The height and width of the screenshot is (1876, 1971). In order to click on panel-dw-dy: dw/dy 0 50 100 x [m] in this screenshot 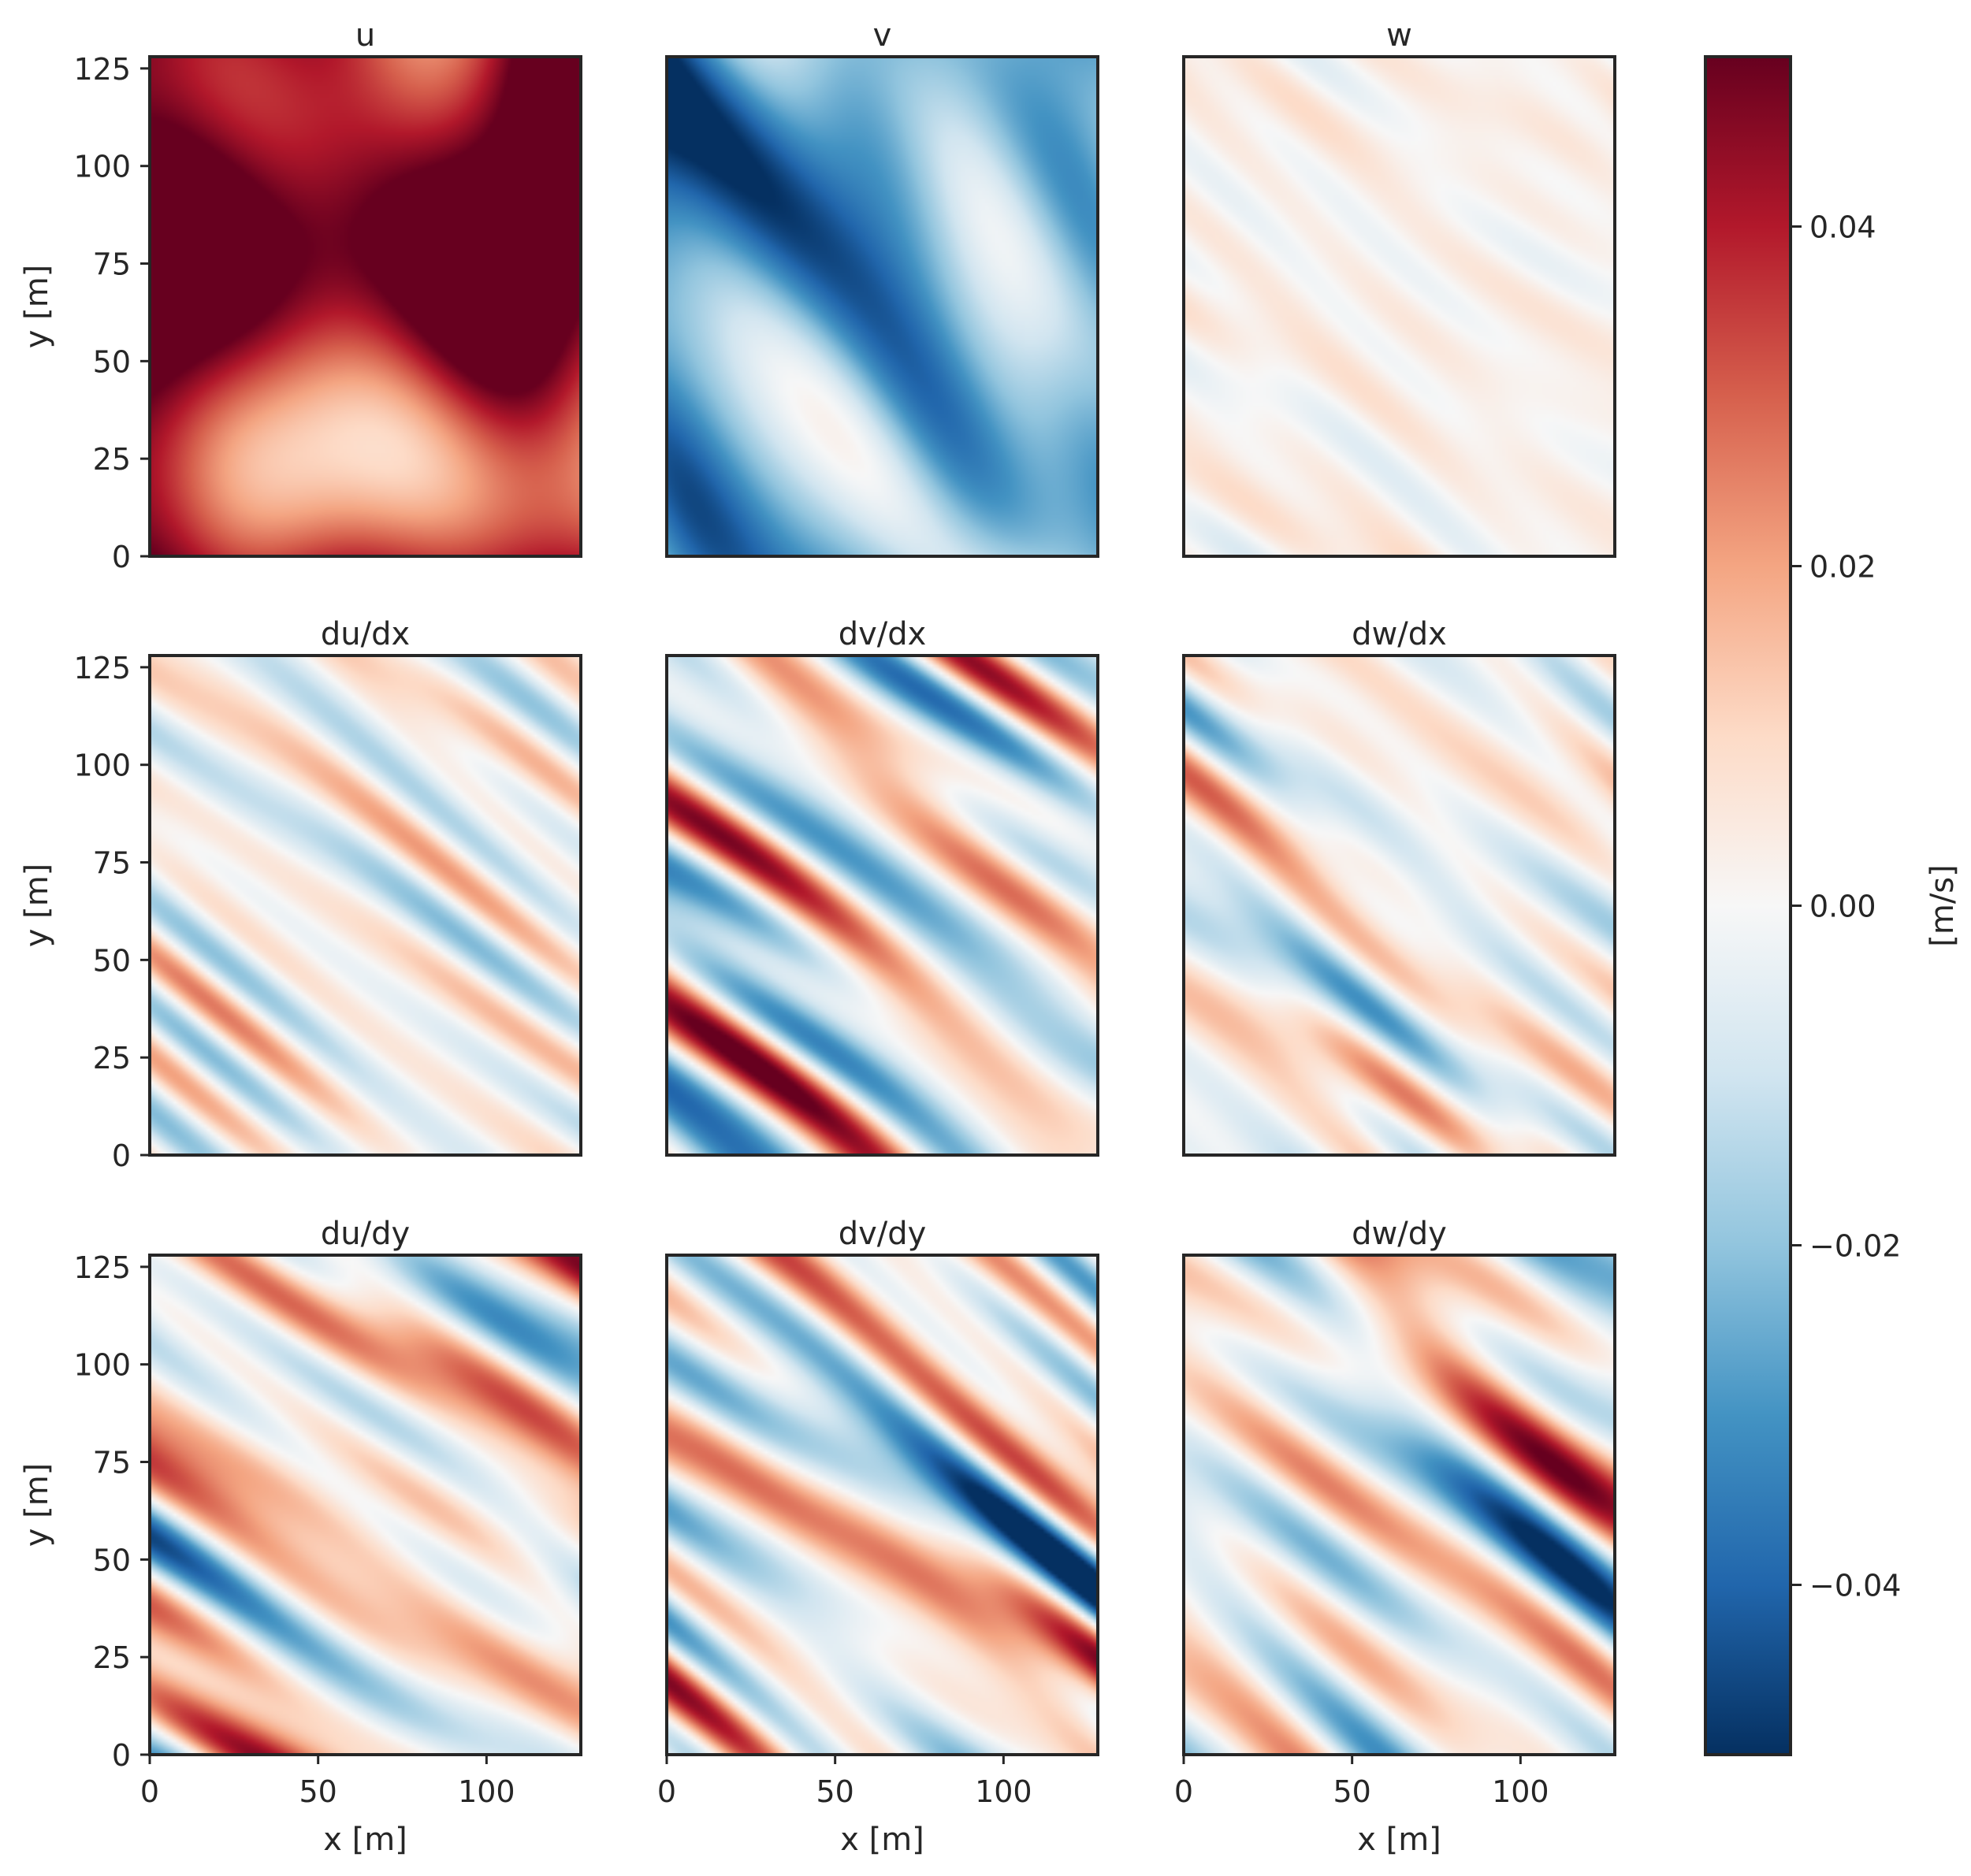, I will do `click(1395, 1537)`.